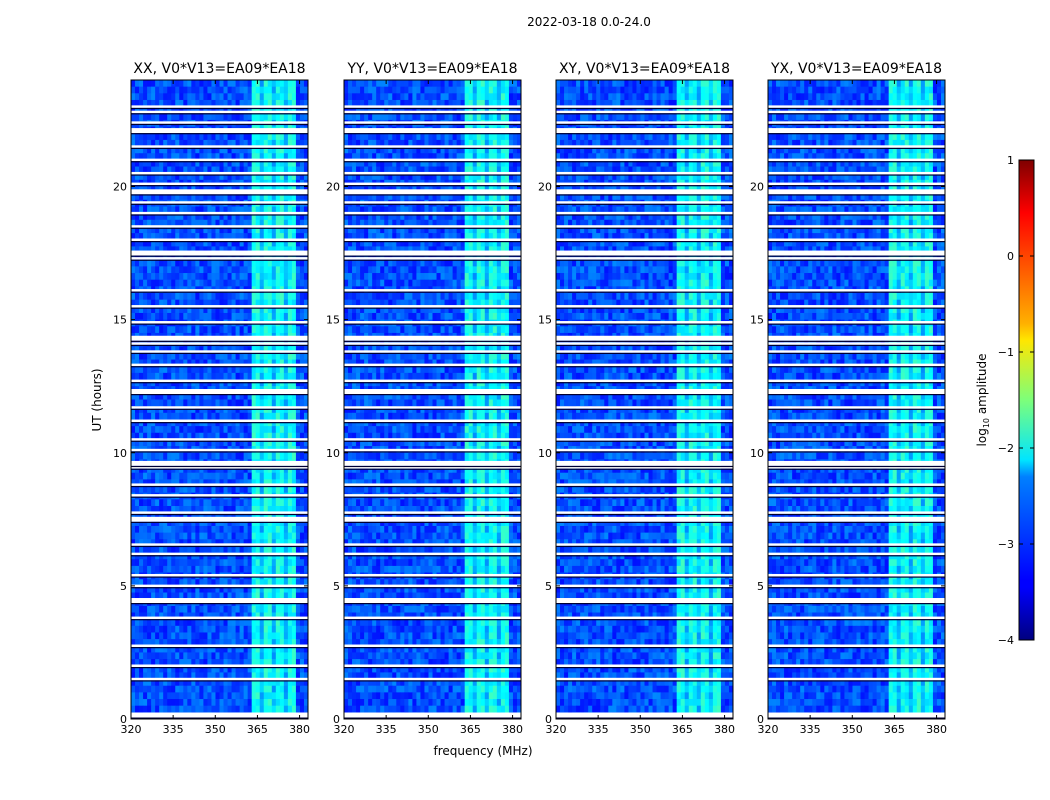  What do you see at coordinates (219, 486) in the screenshot?
I see `flagged-row-edge` at bounding box center [219, 486].